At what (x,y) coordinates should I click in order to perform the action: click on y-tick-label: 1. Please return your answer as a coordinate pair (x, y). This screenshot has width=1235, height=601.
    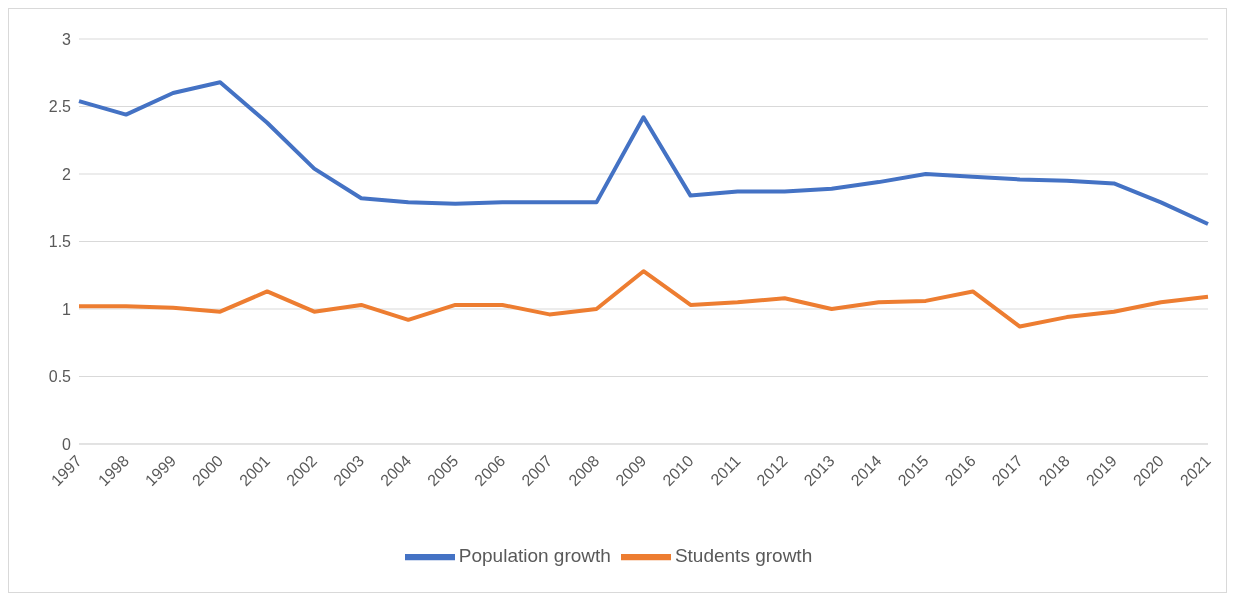
    Looking at the image, I should click on (67, 309).